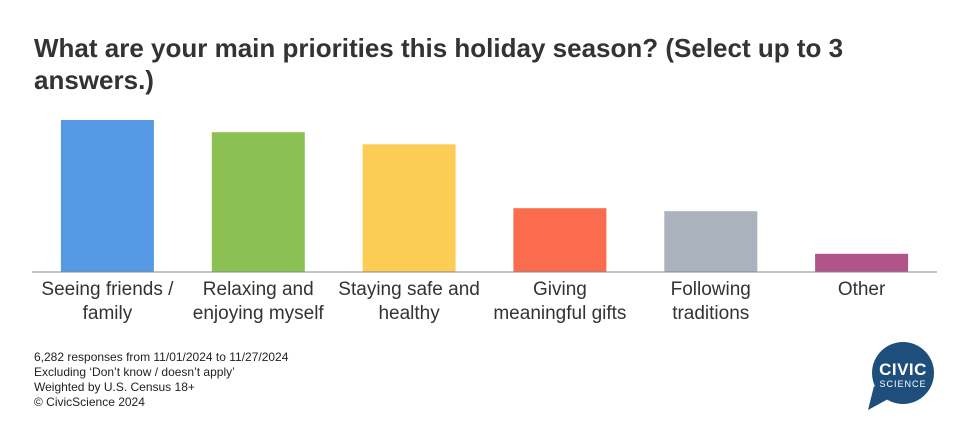 This screenshot has height=441, width=966. I want to click on category-label-1-line-0: Relaxing and, so click(258, 289).